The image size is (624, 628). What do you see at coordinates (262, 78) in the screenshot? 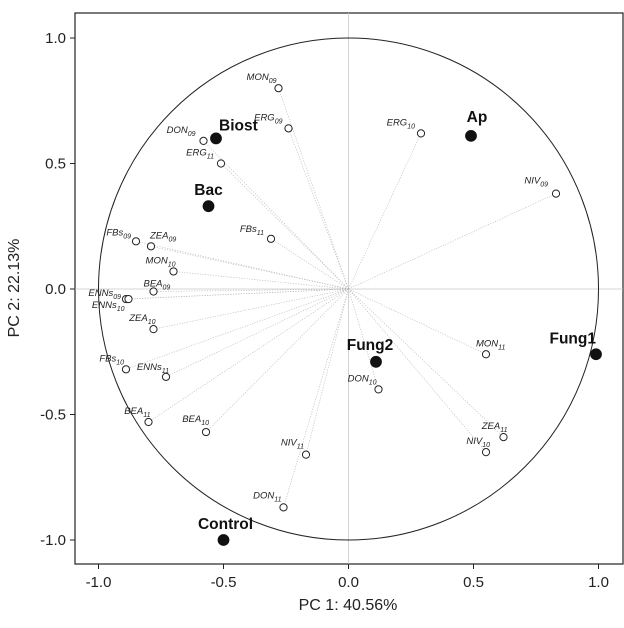
I see `variable-label: MON09` at bounding box center [262, 78].